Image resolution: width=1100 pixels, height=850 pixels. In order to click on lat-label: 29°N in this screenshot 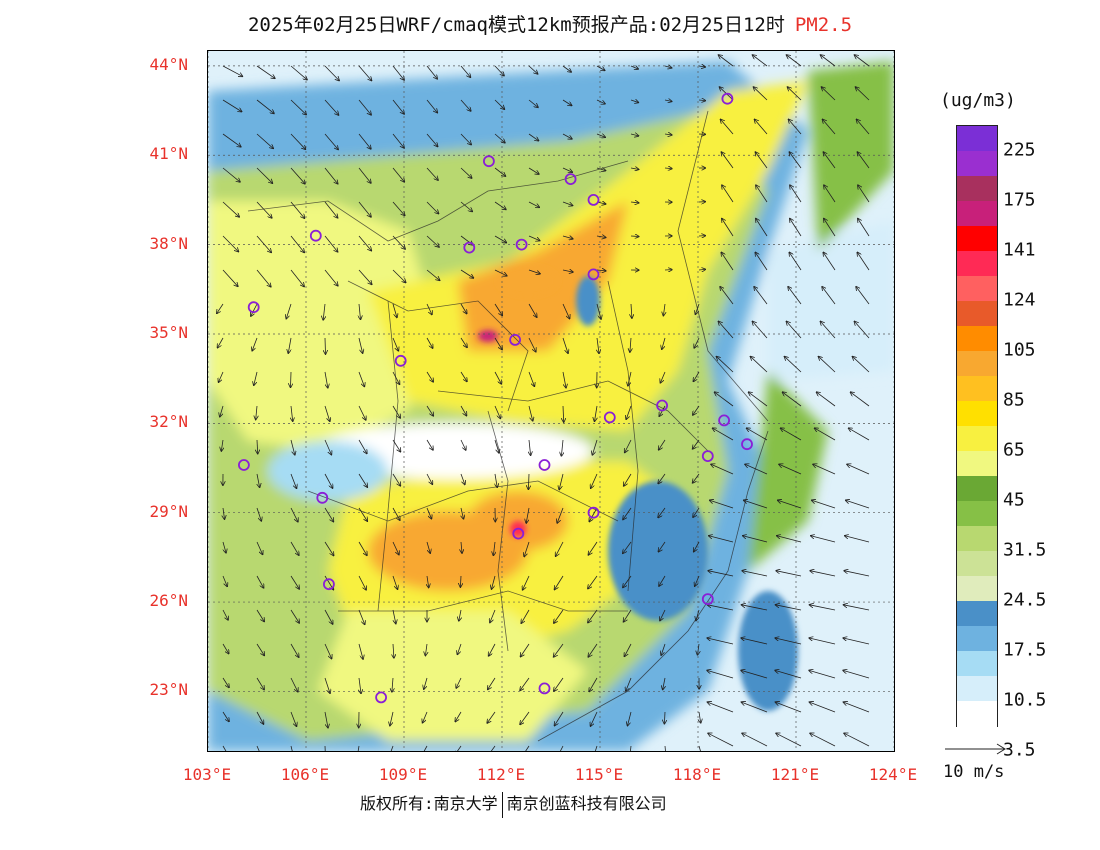, I will do `click(168, 511)`.